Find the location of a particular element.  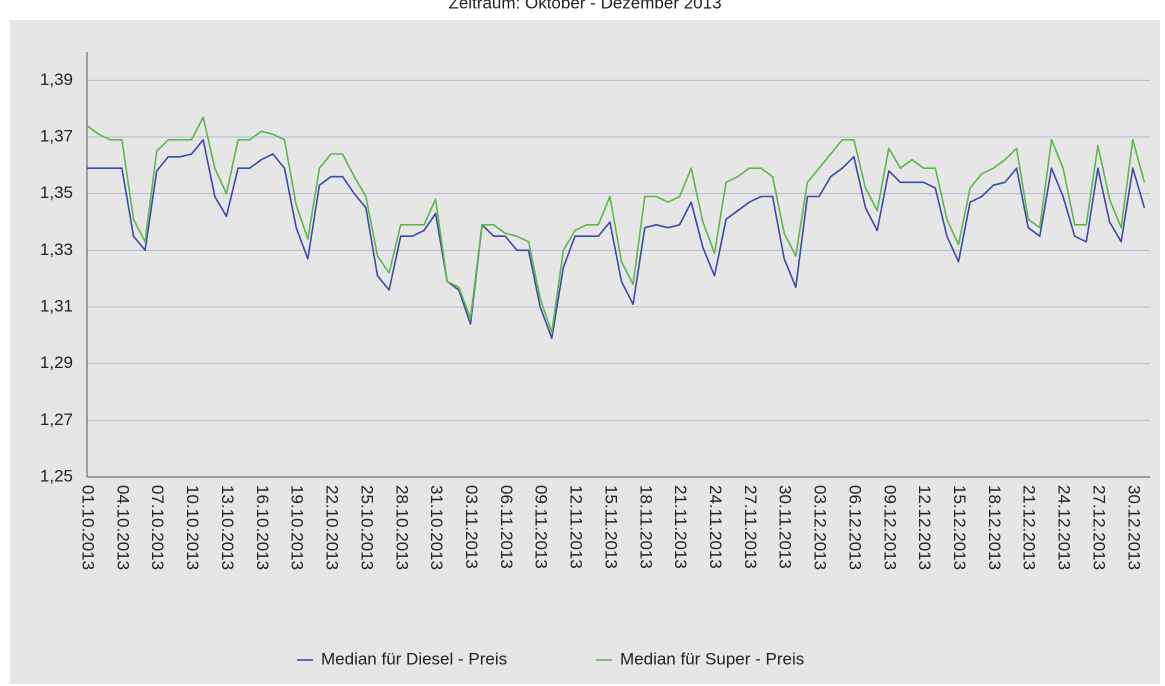

x-tick-label: 15.12.2013 is located at coordinates (959, 527).